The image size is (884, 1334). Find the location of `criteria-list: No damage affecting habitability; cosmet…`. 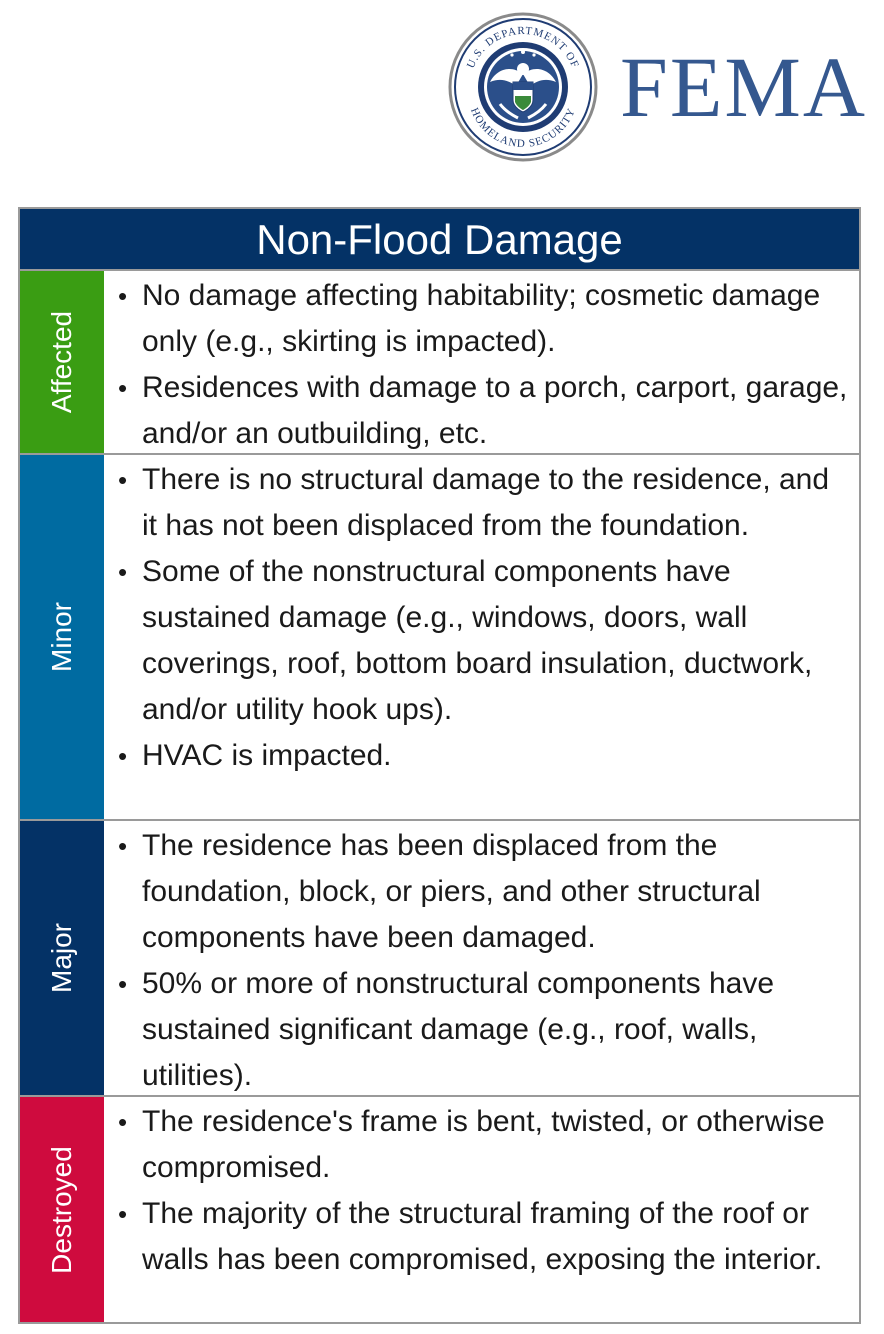

criteria-list: No damage affecting habitability; cosmet… is located at coordinates (481, 362).